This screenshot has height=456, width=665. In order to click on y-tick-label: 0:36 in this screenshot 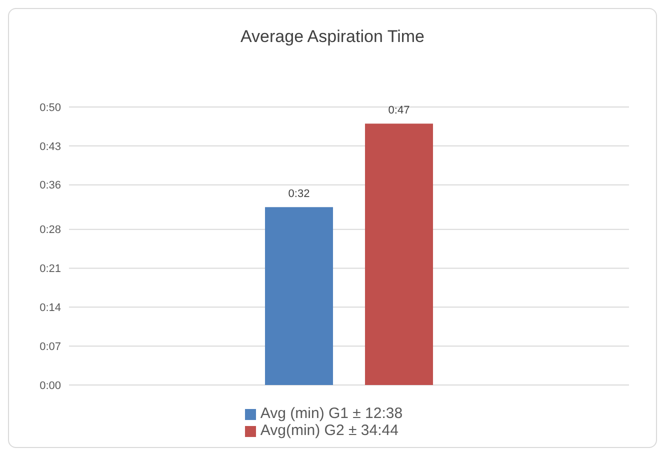, I will do `click(50, 186)`.